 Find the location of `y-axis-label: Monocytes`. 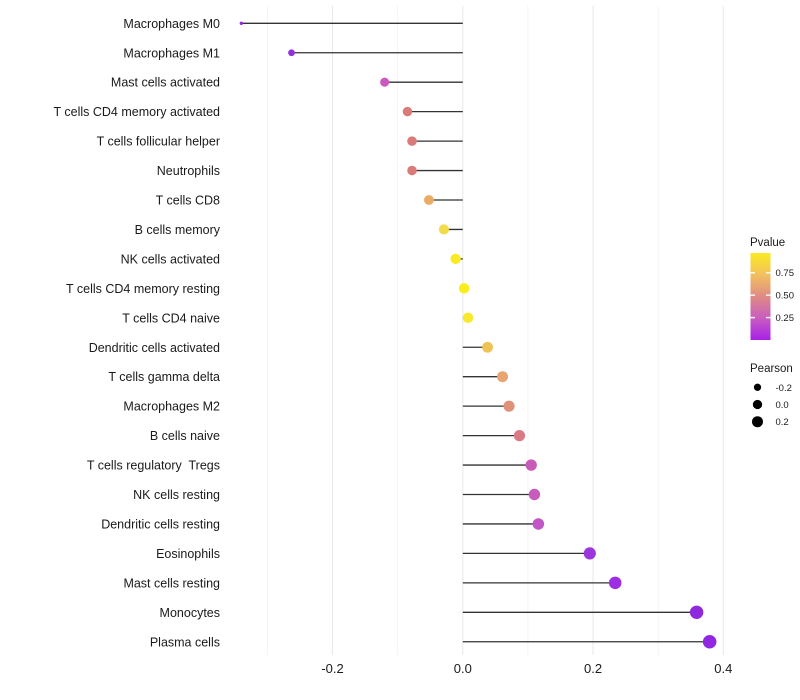

y-axis-label: Monocytes is located at coordinates (190, 613).